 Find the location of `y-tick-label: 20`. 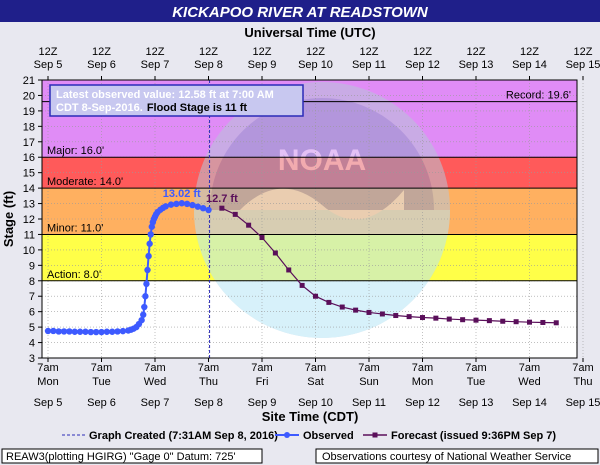

y-tick-label: 20 is located at coordinates (29, 96).